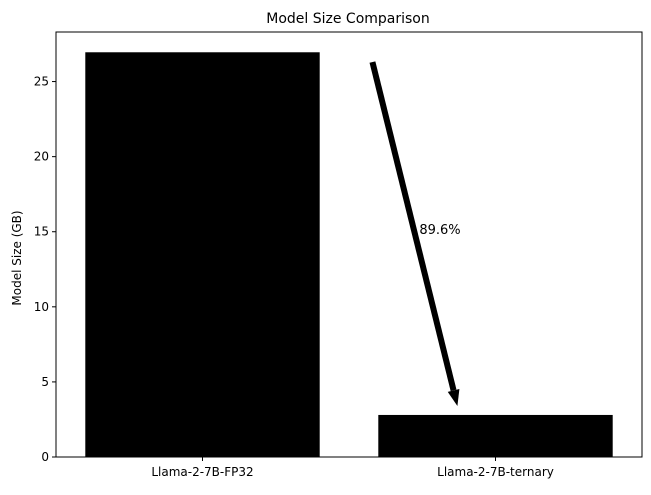 The image size is (651, 495). What do you see at coordinates (413, 226) in the screenshot?
I see `annotation-arrow-shaft` at bounding box center [413, 226].